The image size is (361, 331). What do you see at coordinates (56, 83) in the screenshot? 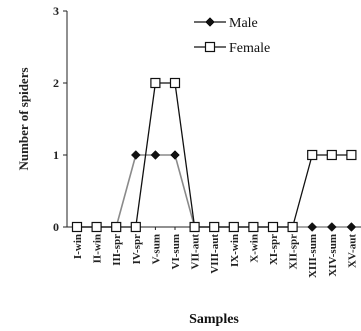
I see `y-tick-label: 2` at bounding box center [56, 83].